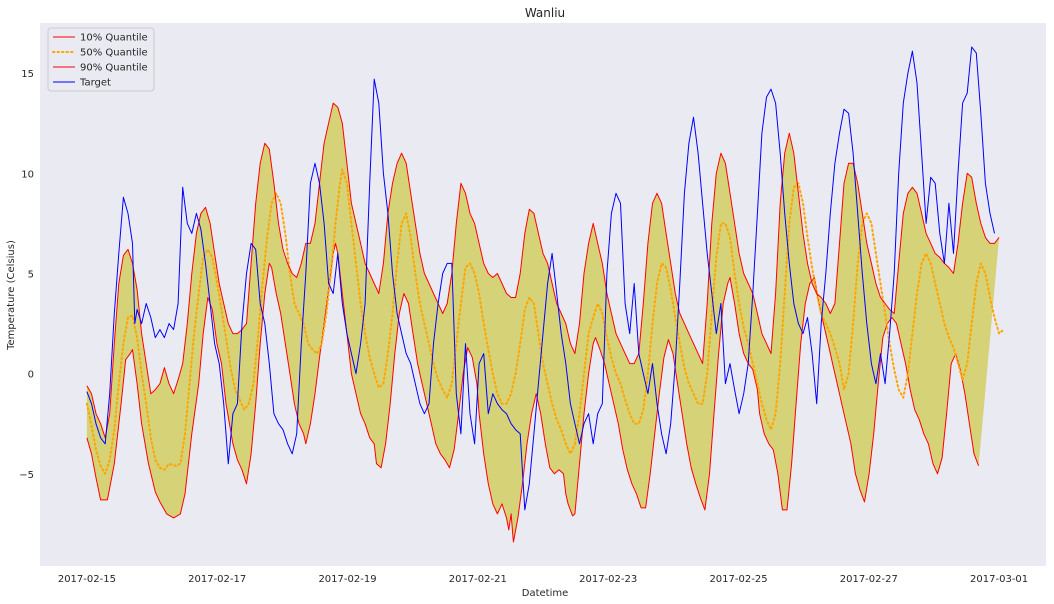  Describe the element at coordinates (114, 38) in the screenshot. I see `legend-label: 10% Quantile` at that location.